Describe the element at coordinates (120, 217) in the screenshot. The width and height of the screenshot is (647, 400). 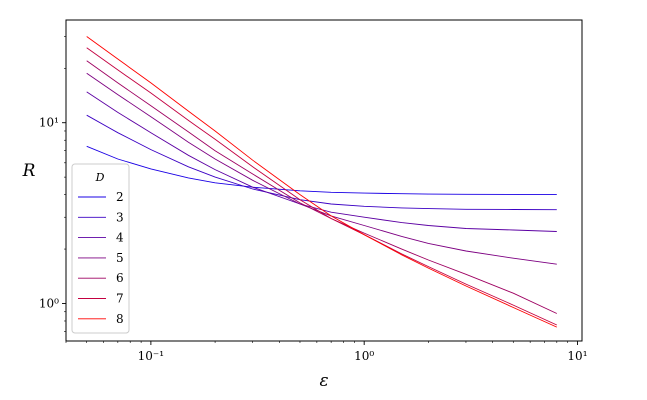
I see `legend-label-3: 3` at that location.